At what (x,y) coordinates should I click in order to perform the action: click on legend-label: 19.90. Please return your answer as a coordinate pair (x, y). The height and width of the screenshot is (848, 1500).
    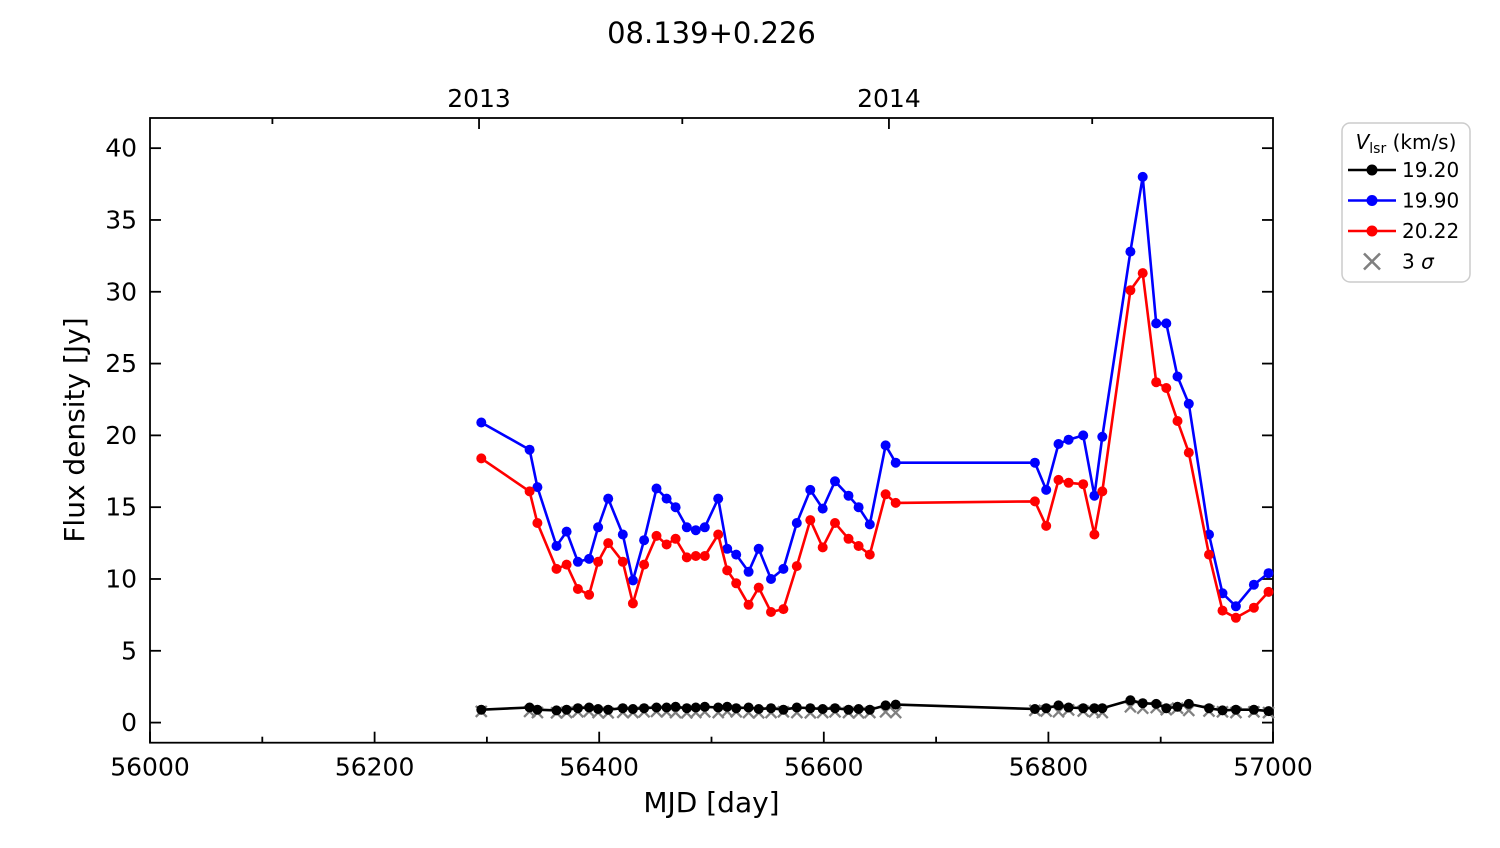
    Looking at the image, I should click on (1430, 201).